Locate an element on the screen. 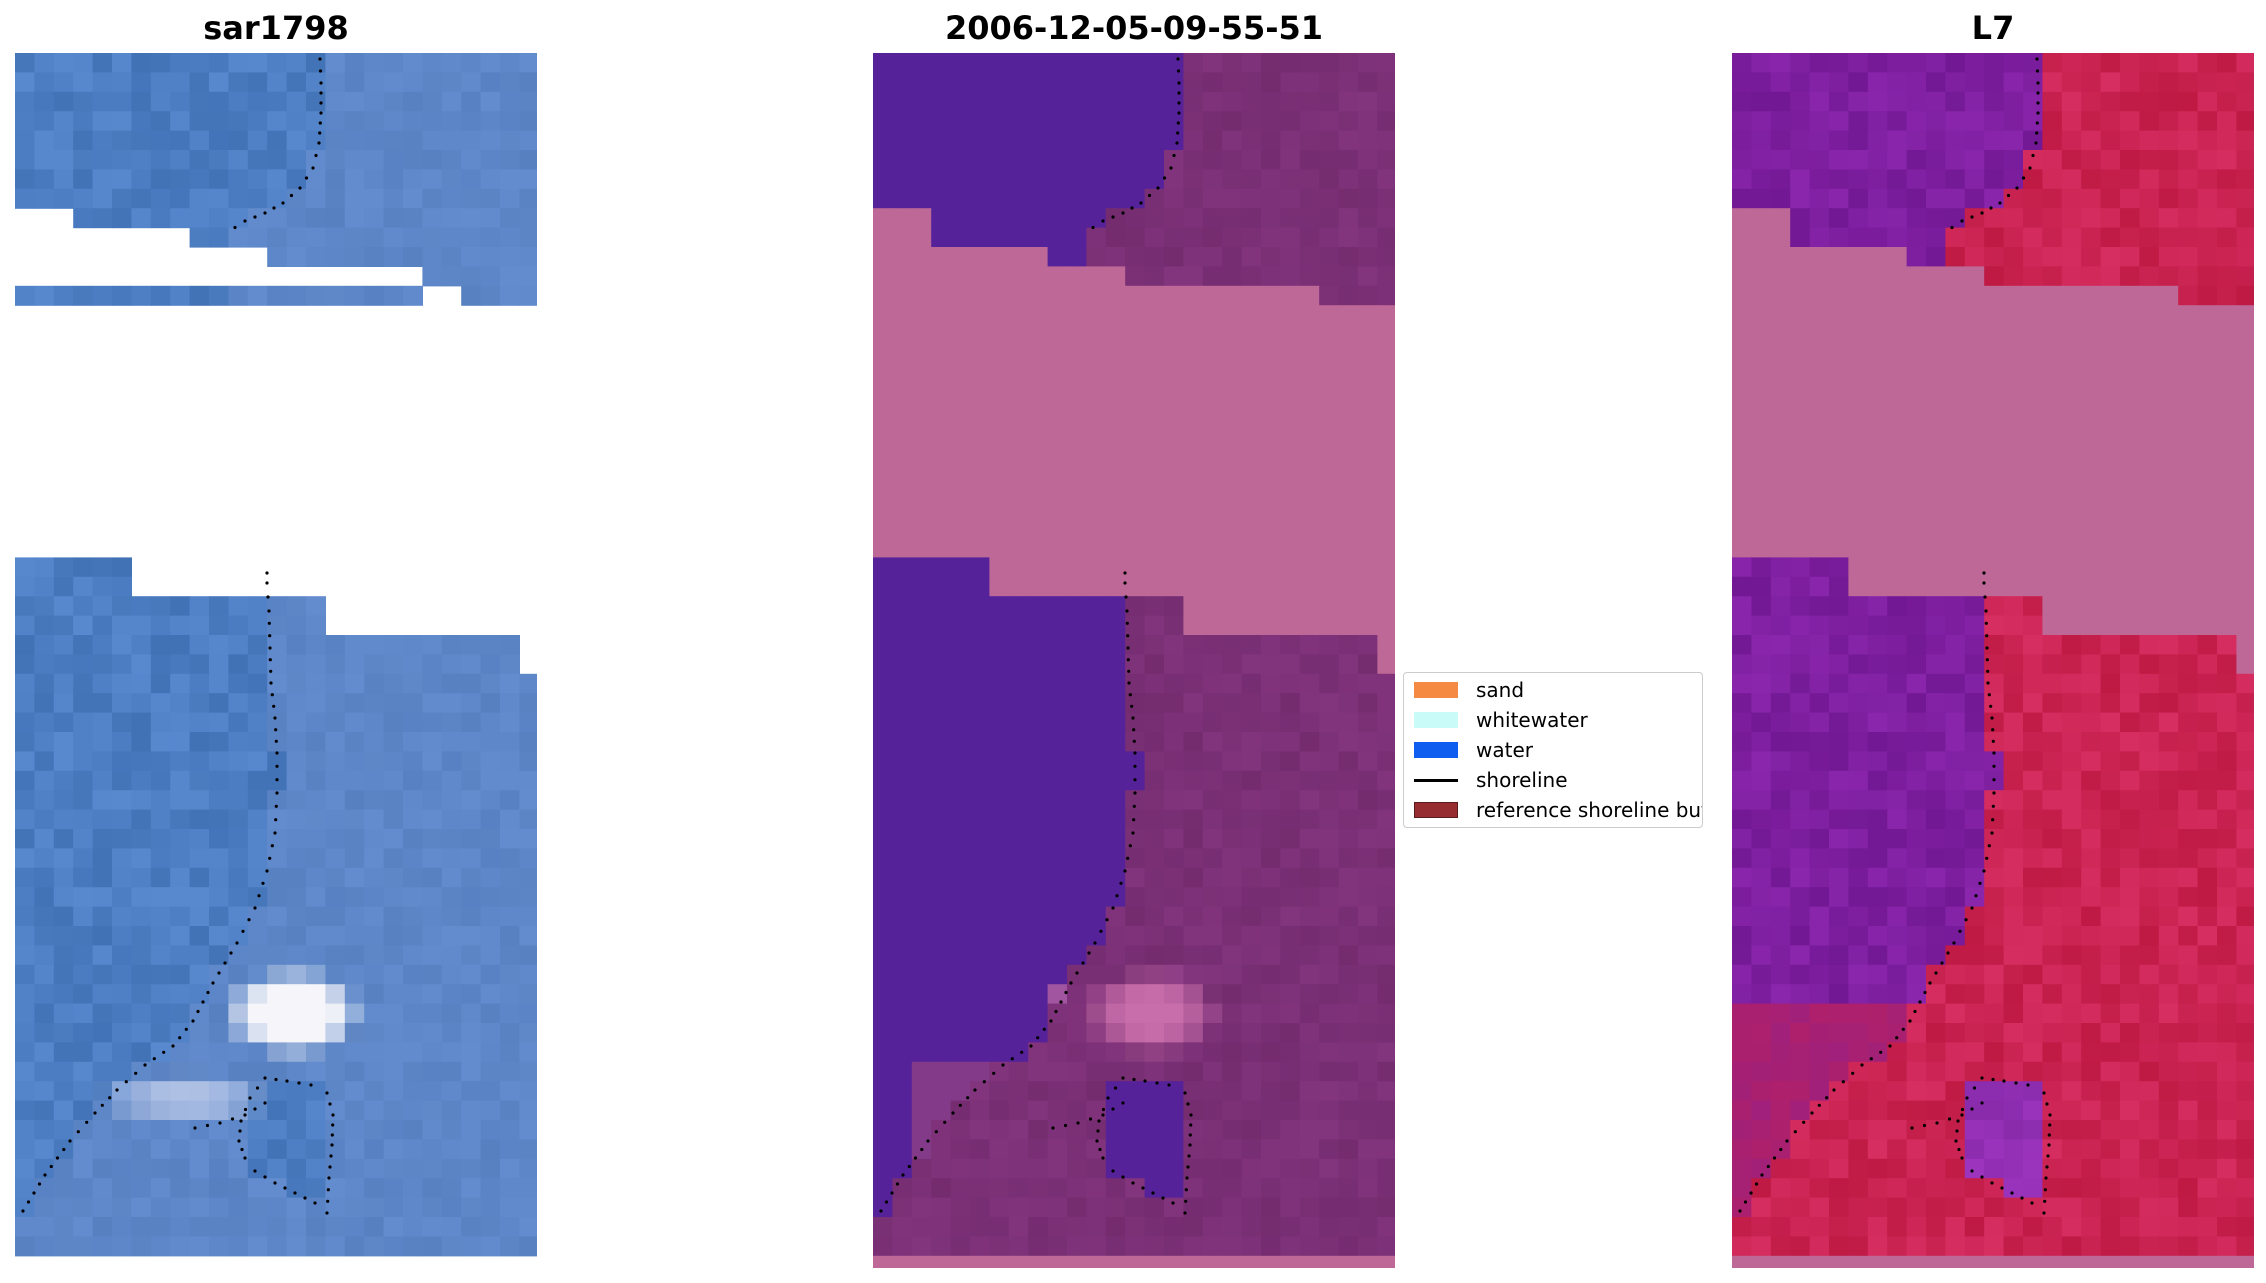 The width and height of the screenshot is (2266, 1283). legend-label-reference-buffer: reference shoreline buffer is located at coordinates (1589, 810).